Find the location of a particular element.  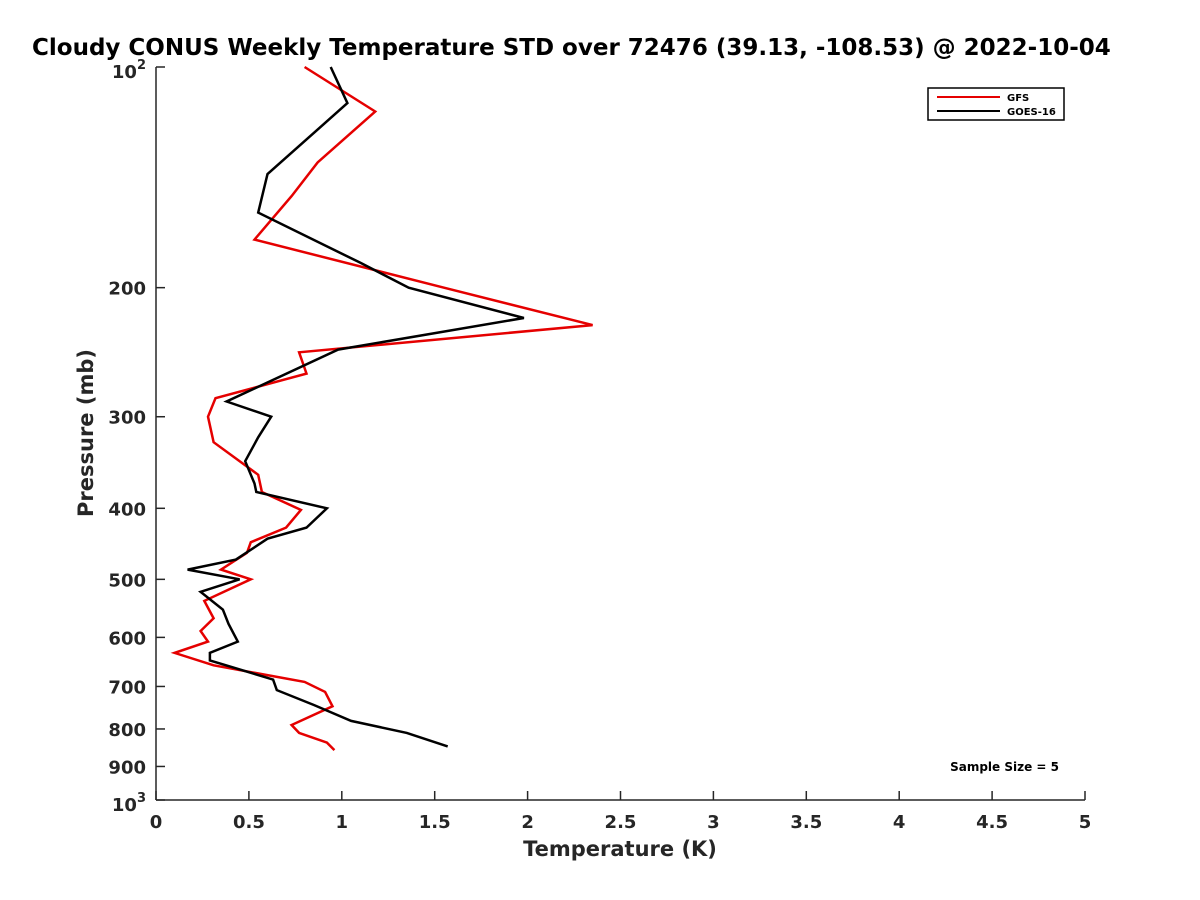

y-tick-label: 500 is located at coordinates (127, 580).